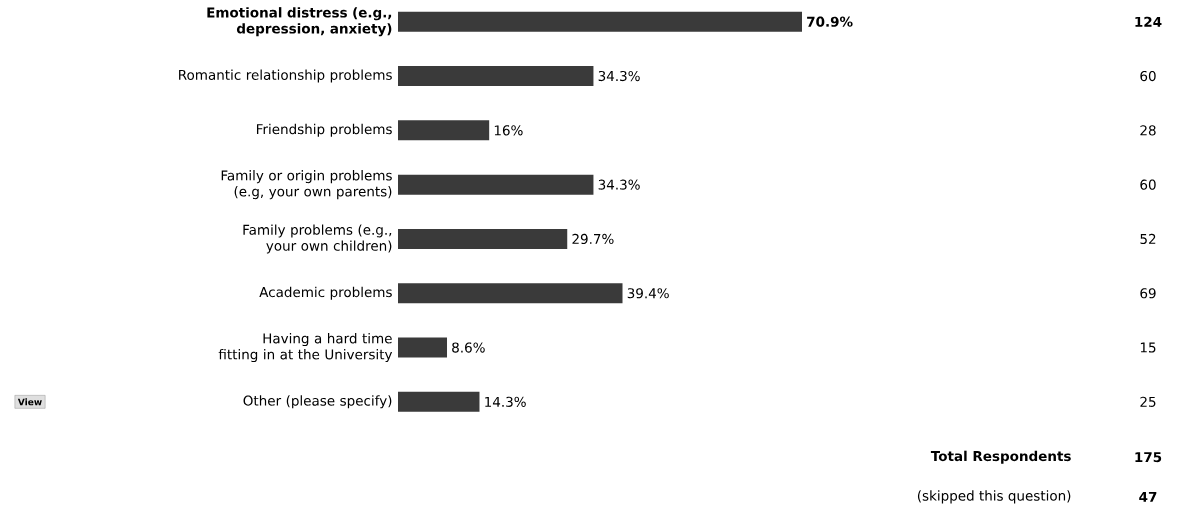 The width and height of the screenshot is (1180, 505). What do you see at coordinates (830, 21) in the screenshot?
I see `data-label: 70.9%` at bounding box center [830, 21].